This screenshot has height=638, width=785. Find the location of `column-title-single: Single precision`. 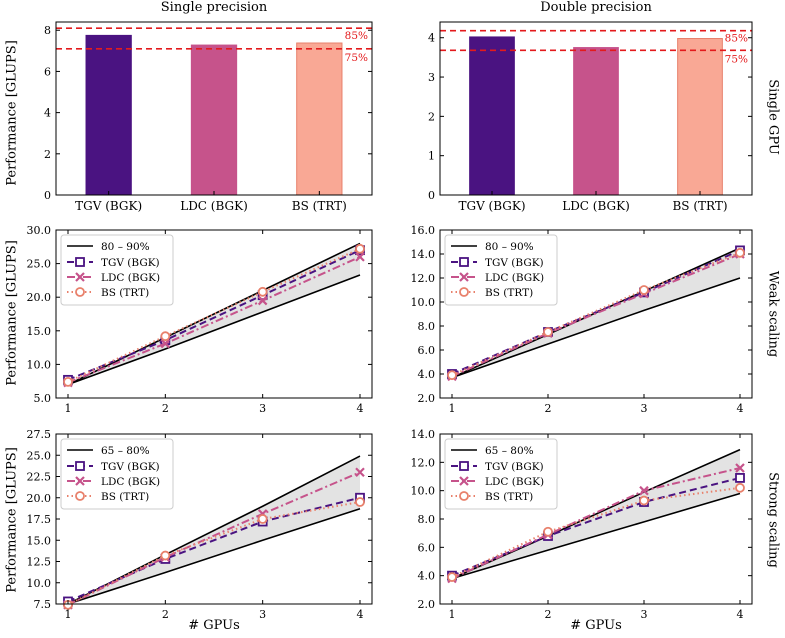

column-title-single: Single precision is located at coordinates (214, 7).